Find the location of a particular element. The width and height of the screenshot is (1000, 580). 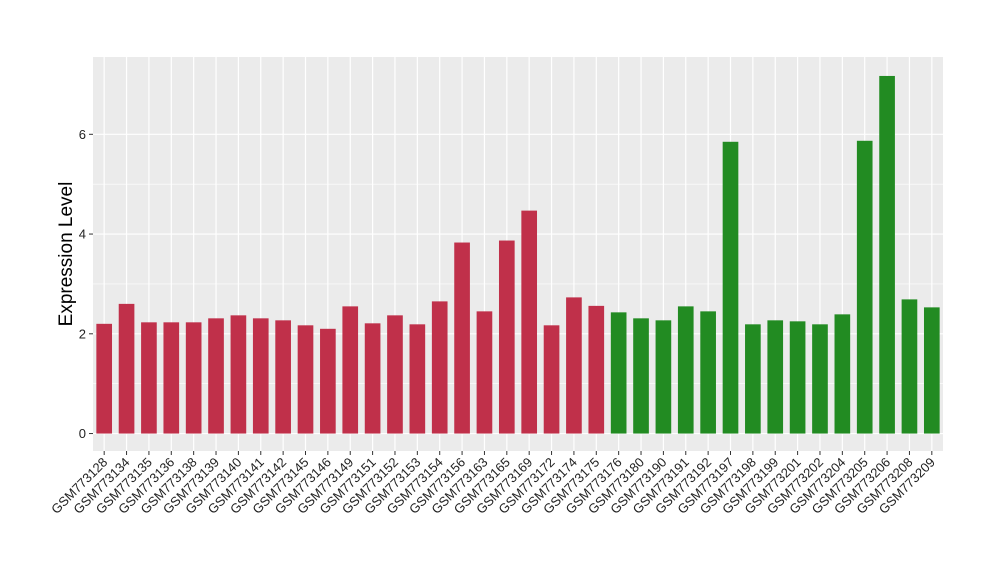

bar-GSM773154 is located at coordinates (439, 367).